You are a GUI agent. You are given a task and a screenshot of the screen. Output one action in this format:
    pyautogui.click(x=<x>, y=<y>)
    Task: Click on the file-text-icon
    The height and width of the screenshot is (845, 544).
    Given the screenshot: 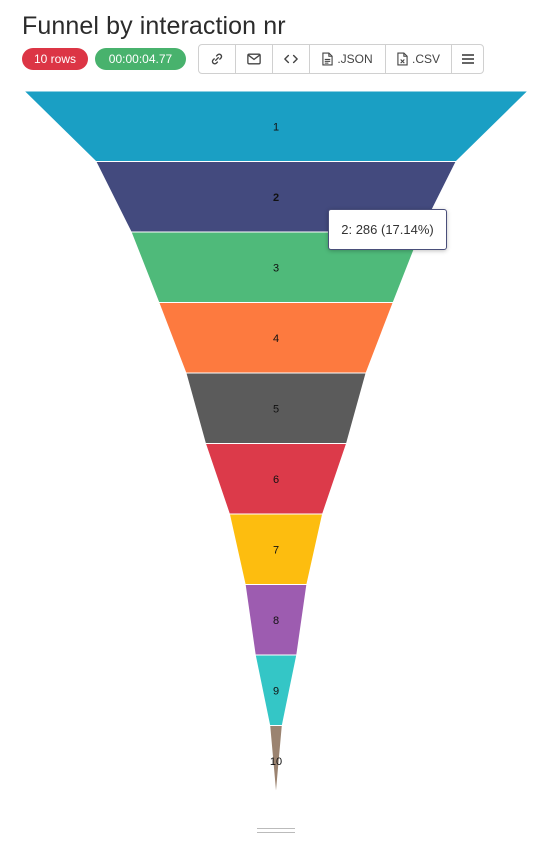 What is the action you would take?
    pyautogui.click(x=327, y=59)
    